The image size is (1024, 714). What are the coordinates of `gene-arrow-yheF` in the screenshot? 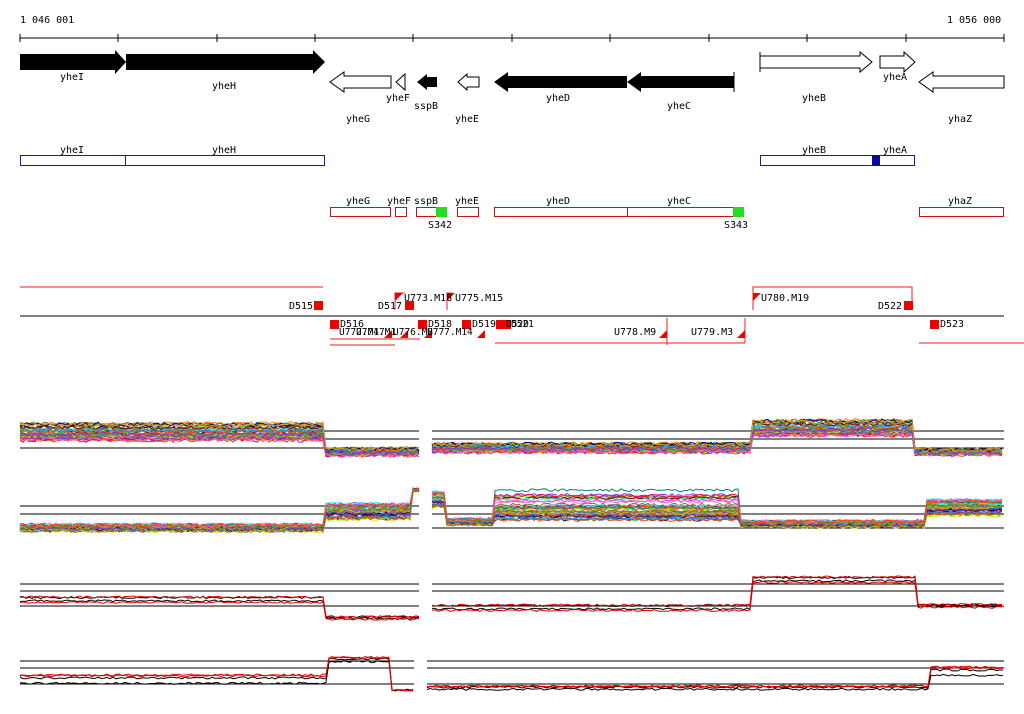 It's located at (400, 82).